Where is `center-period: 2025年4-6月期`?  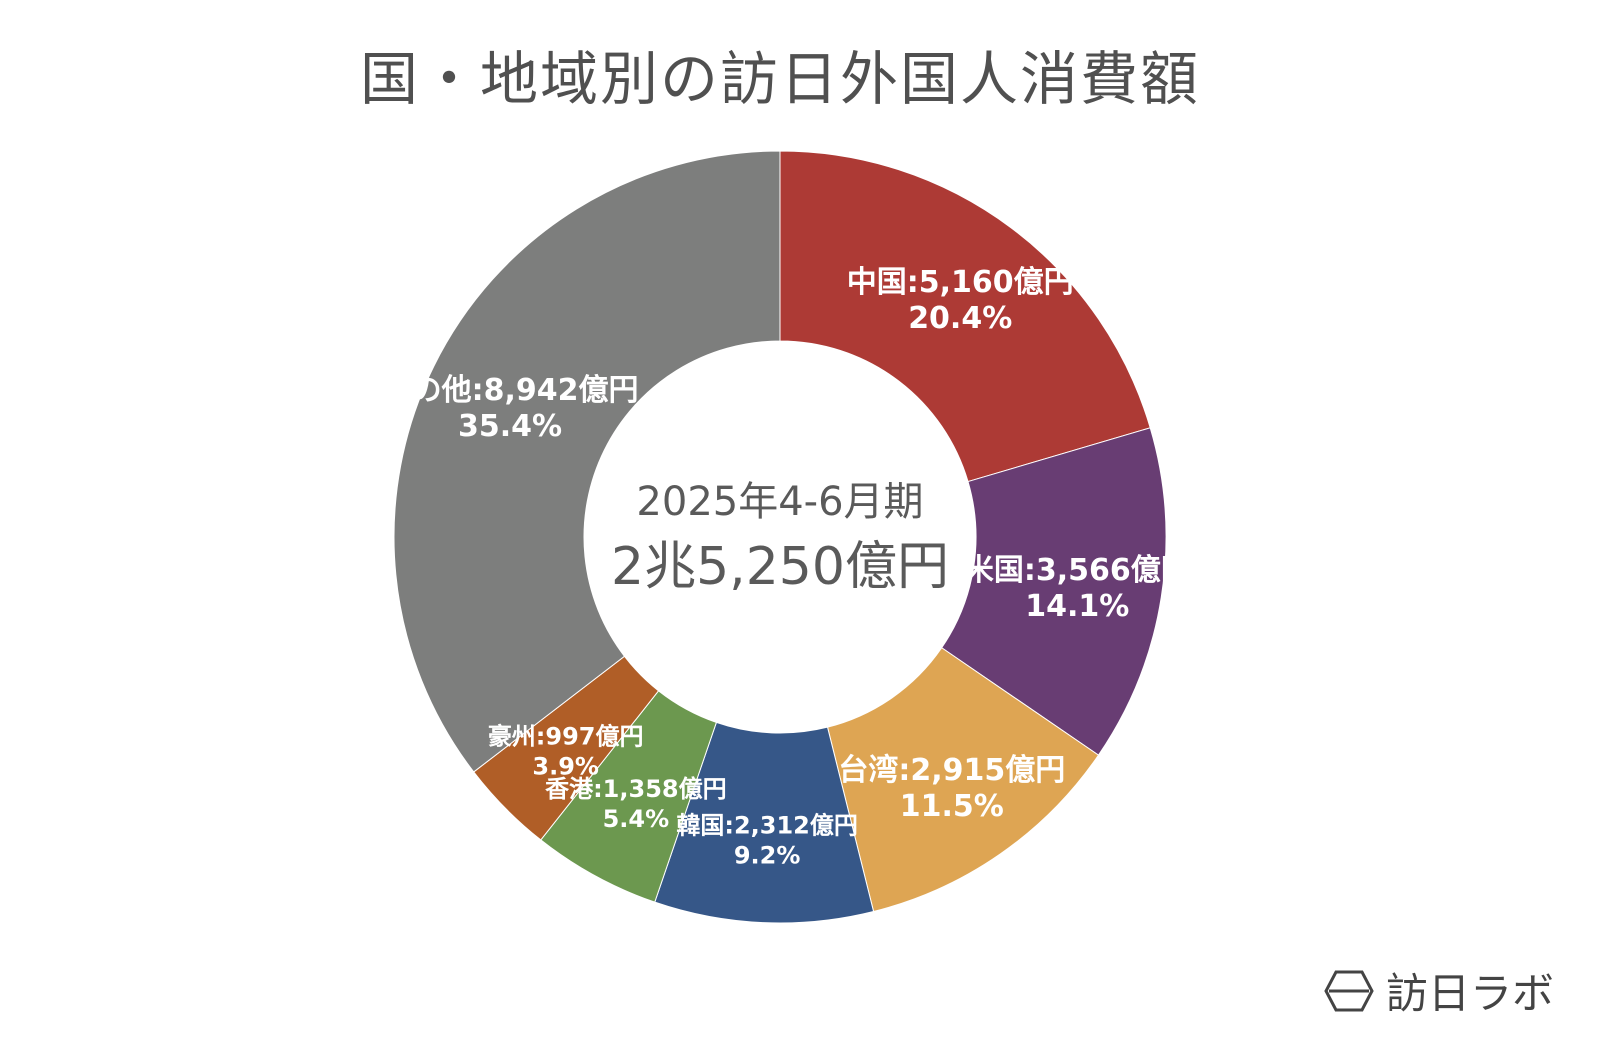 center-period: 2025年4-6月期 is located at coordinates (779, 502).